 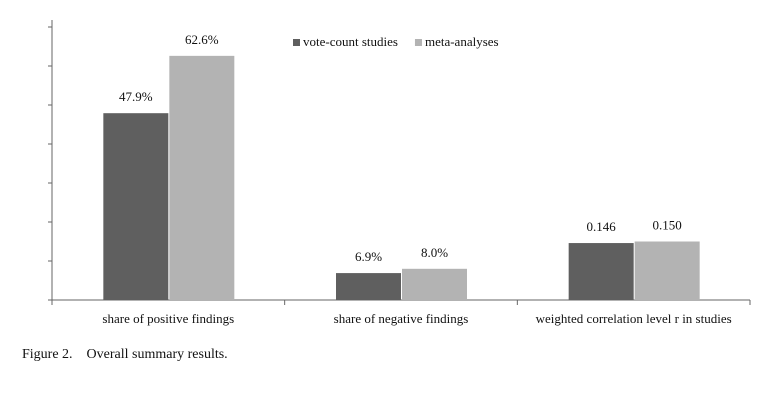 What do you see at coordinates (368, 256) in the screenshot?
I see `value-label: 6.9%` at bounding box center [368, 256].